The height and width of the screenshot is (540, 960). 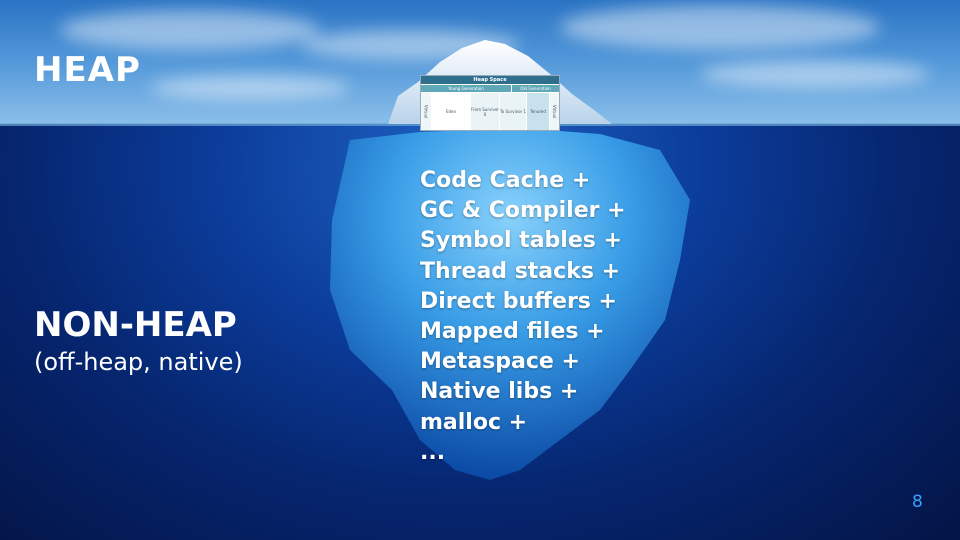 I want to click on list-item: Symbol tables +, so click(x=521, y=241).